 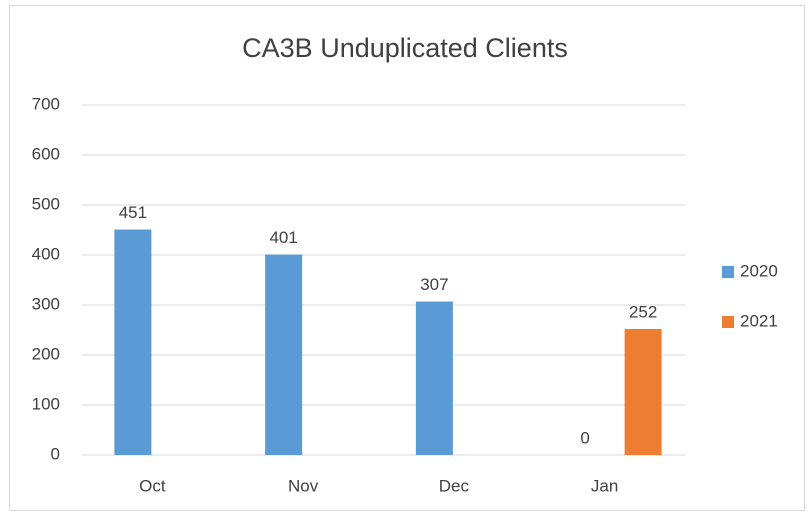 I want to click on y-tick-label: 400, so click(x=46, y=253).